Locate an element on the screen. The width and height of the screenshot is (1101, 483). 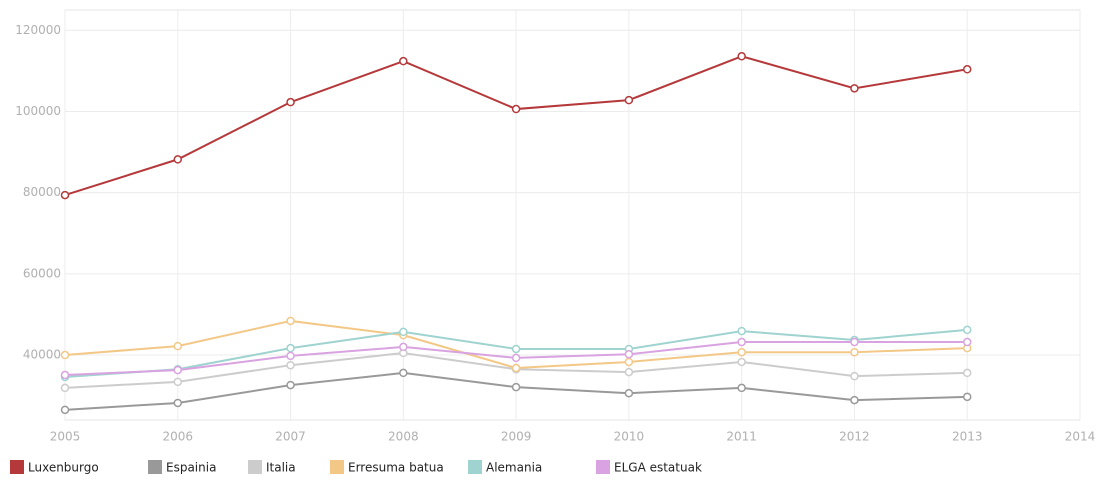
y-tick-label: 100000 is located at coordinates (38, 111).